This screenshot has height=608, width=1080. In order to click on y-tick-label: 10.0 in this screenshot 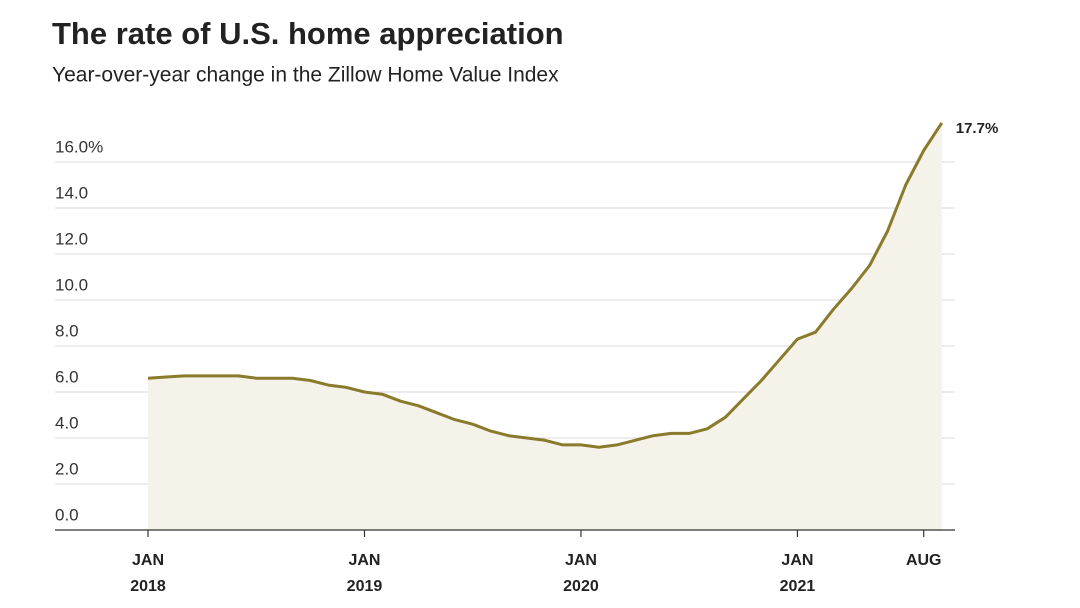, I will do `click(71, 284)`.